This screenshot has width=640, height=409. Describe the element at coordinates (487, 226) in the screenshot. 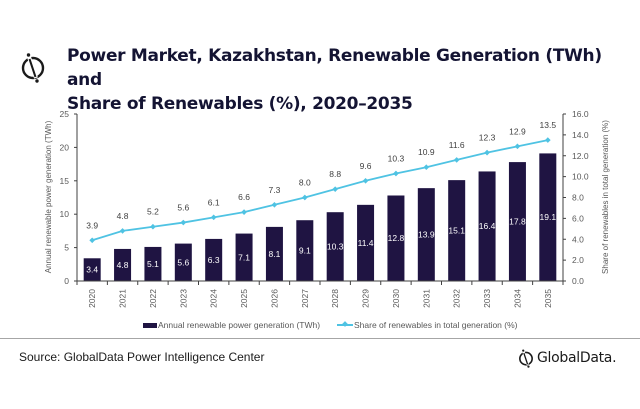

I see `bar-label-2033: 16.4` at that location.